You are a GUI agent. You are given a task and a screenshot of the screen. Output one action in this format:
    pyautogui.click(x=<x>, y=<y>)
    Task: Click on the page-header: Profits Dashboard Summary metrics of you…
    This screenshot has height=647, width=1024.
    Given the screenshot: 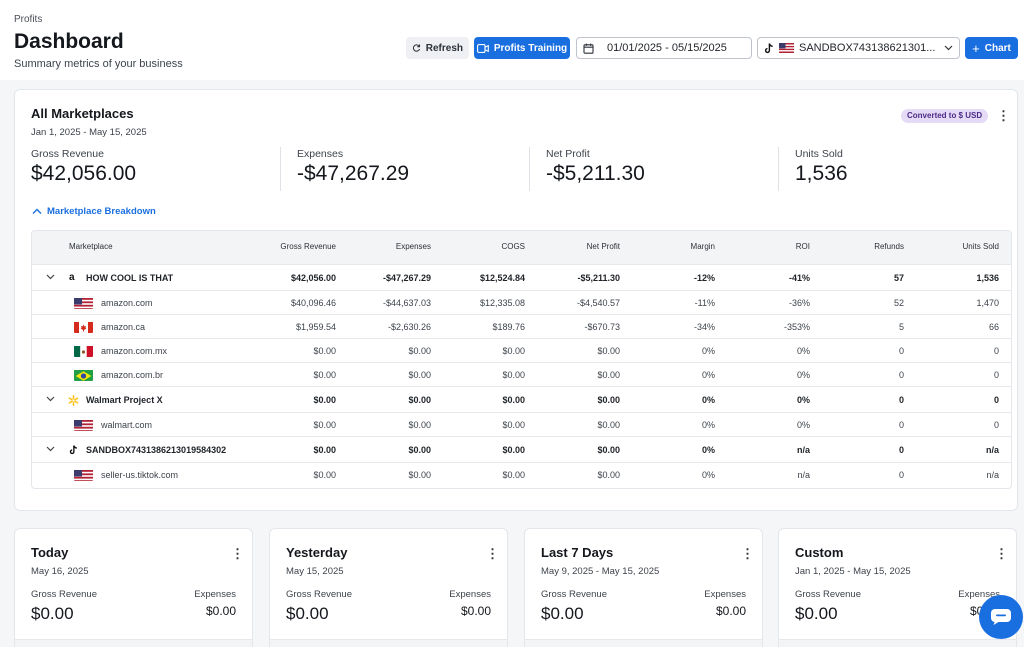 What is the action you would take?
    pyautogui.click(x=512, y=40)
    